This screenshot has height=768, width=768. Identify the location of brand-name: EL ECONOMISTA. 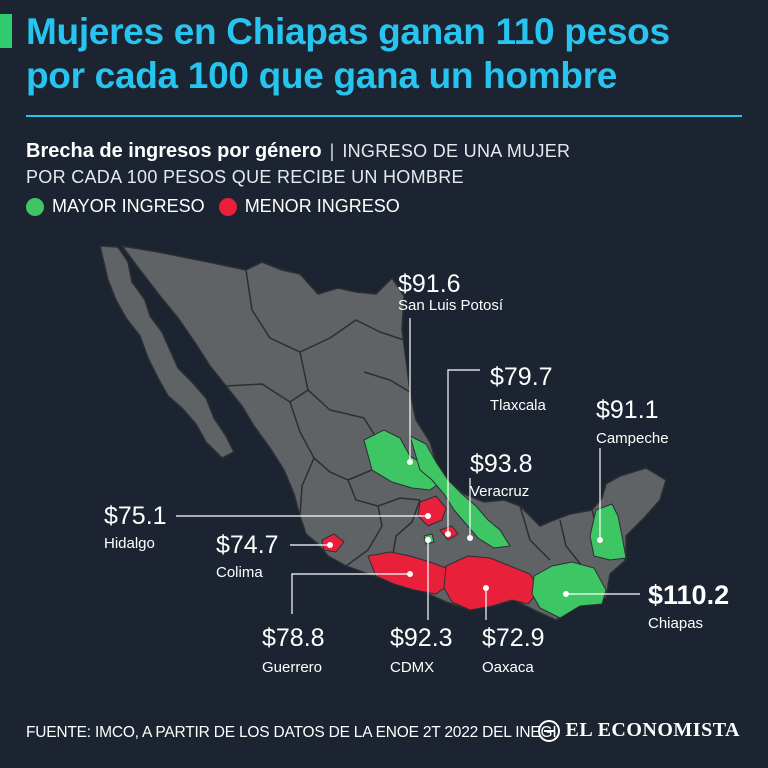
(652, 730).